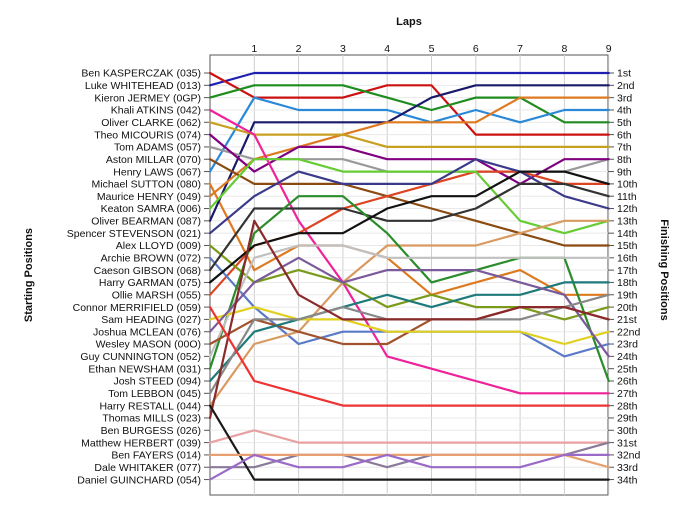 The height and width of the screenshot is (510, 700). What do you see at coordinates (157, 148) in the screenshot?
I see `starting-position-label: Tom ADAMS (057)` at bounding box center [157, 148].